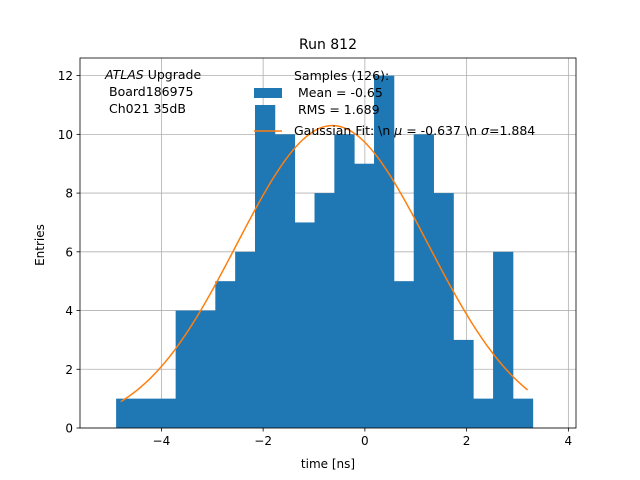 Image resolution: width=640 pixels, height=480 pixels. Describe the element at coordinates (65, 76) in the screenshot. I see `y-tick-label: 12` at that location.